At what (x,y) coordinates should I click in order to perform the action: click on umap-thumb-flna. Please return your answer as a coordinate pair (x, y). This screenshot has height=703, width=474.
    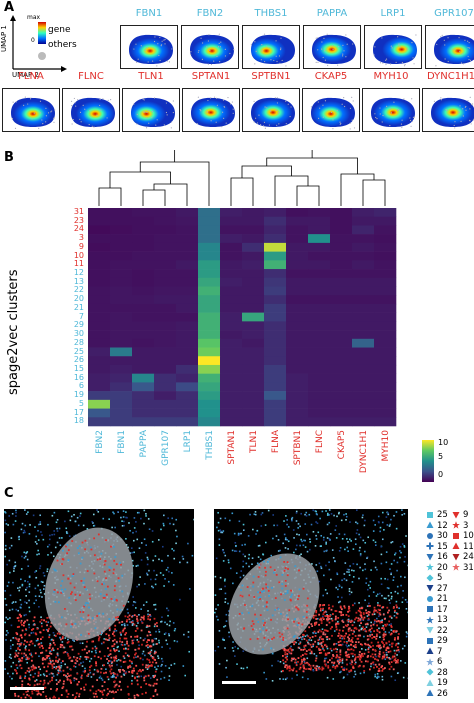
    Looking at the image, I should click on (31, 110).